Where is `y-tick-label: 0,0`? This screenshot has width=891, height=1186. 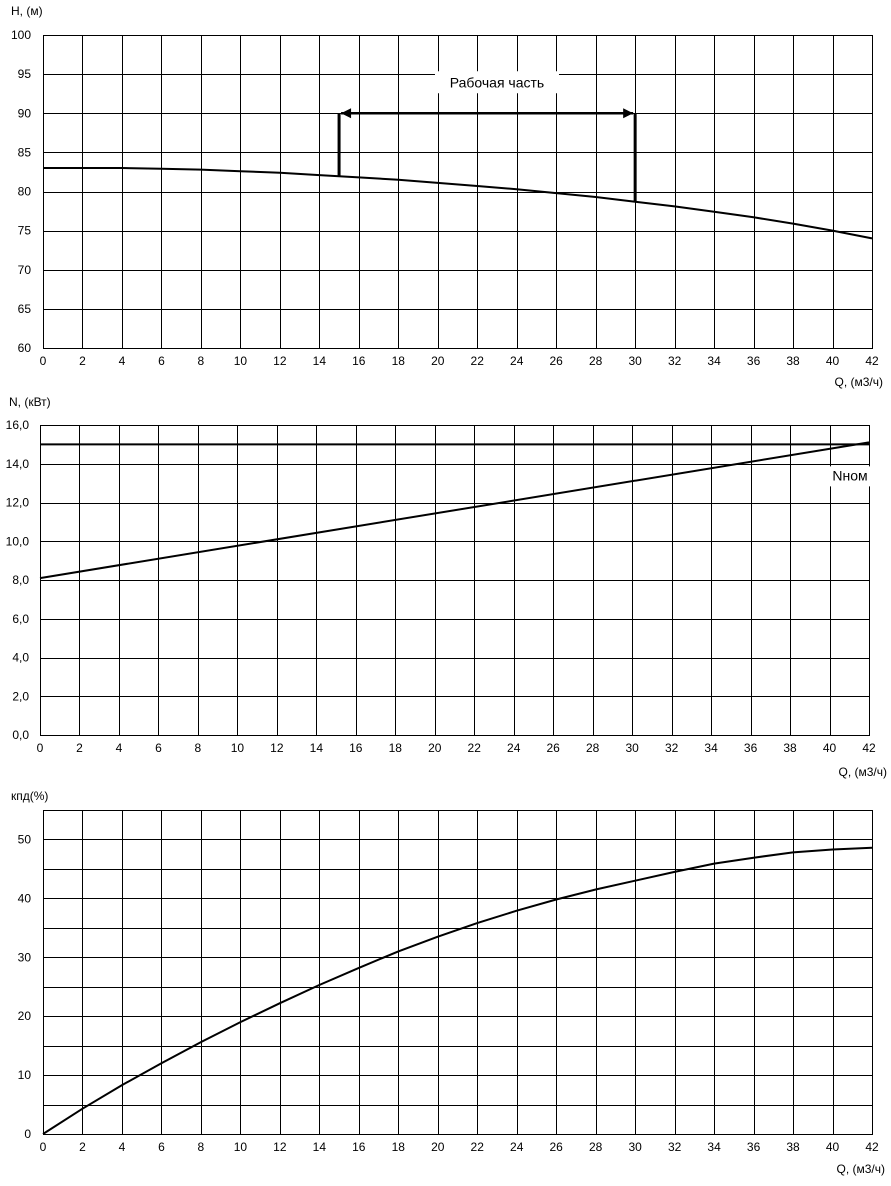
y-tick-label: 0,0 is located at coordinates (20, 735).